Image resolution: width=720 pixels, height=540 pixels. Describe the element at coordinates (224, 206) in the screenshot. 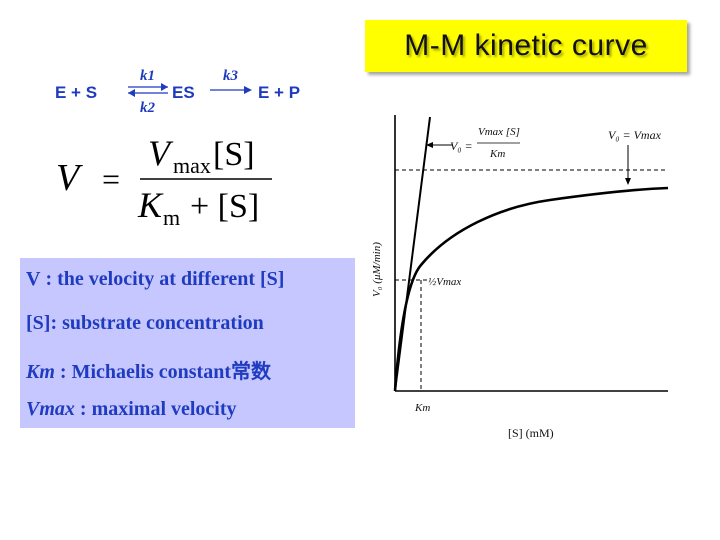

I see `denominator-rest: + [S]` at that location.